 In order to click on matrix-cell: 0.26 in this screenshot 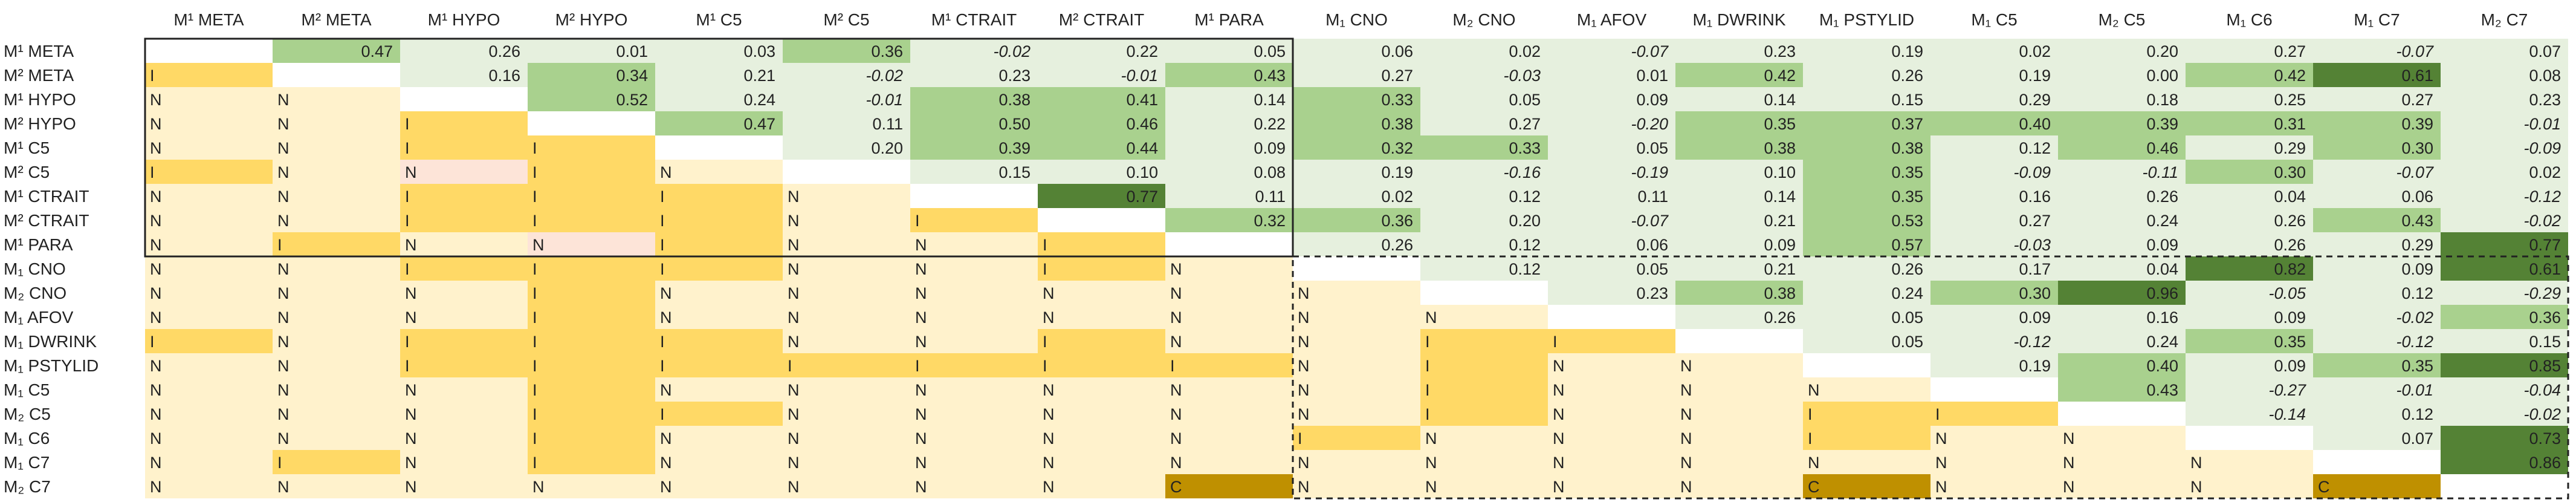, I will do `click(2249, 244)`.